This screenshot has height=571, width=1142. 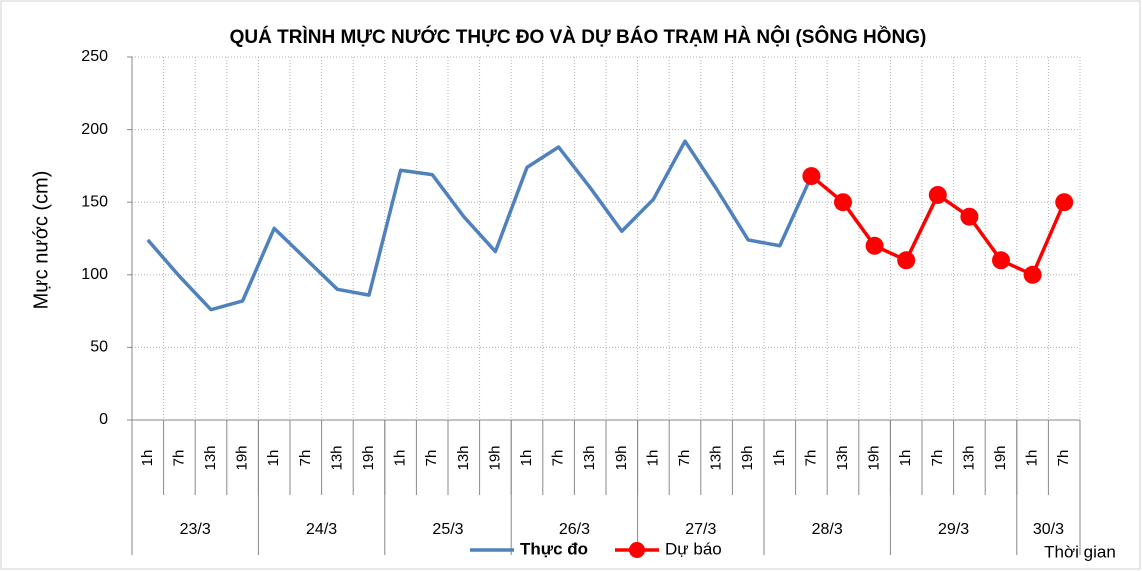 What do you see at coordinates (827, 529) in the screenshot?
I see `date-label: 28/3` at bounding box center [827, 529].